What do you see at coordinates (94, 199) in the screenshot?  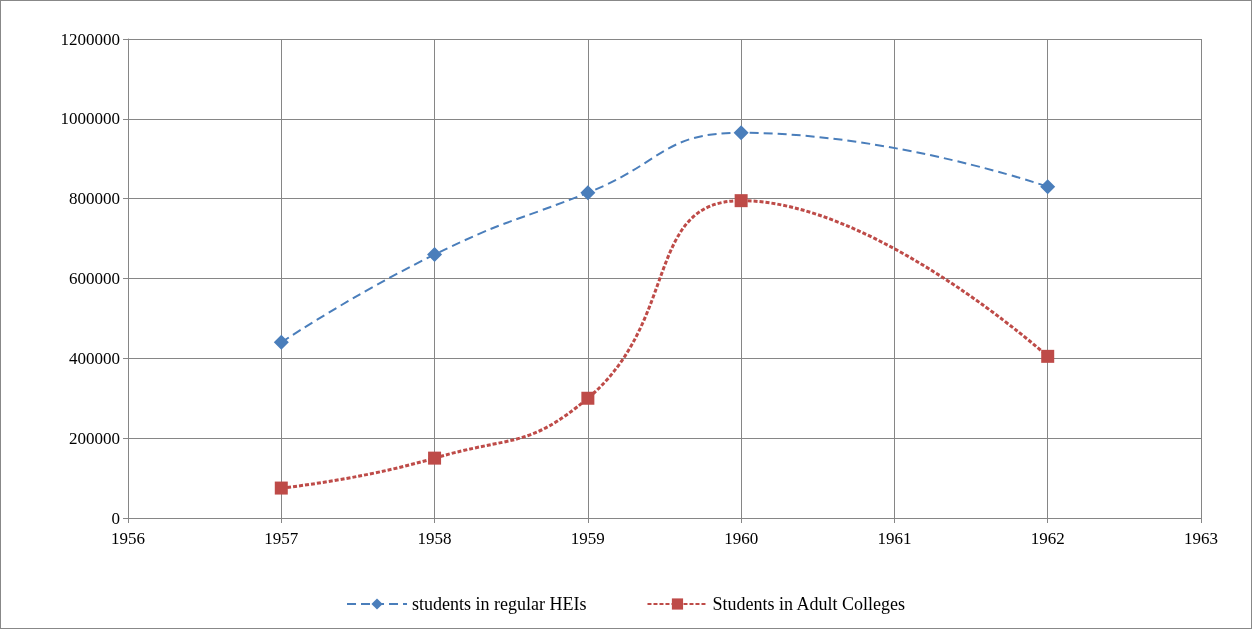 I see `y-tick-label: 800000` at bounding box center [94, 199].